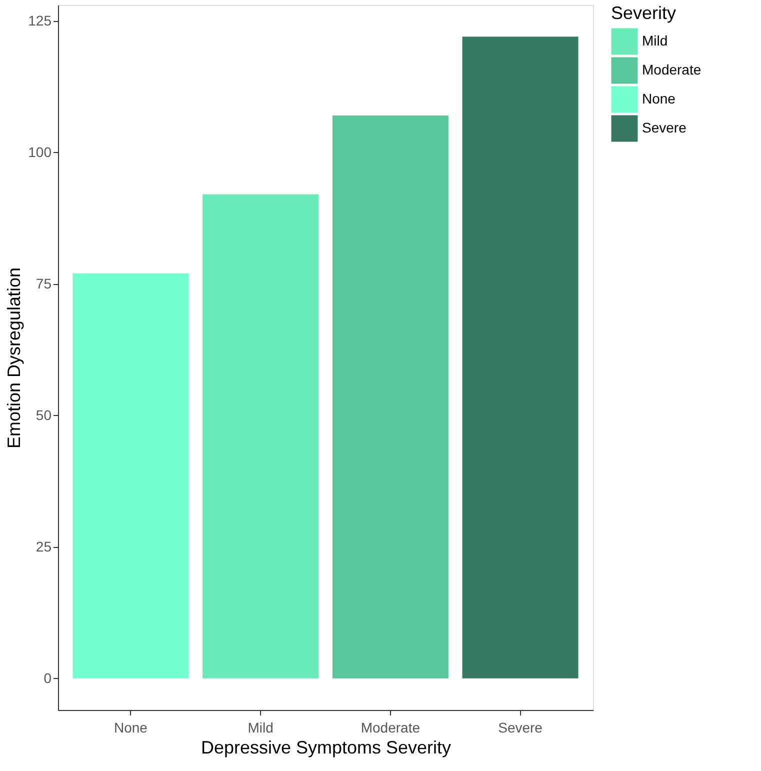 The height and width of the screenshot is (771, 761). Describe the element at coordinates (672, 70) in the screenshot. I see `legend-label: Moderate` at that location.